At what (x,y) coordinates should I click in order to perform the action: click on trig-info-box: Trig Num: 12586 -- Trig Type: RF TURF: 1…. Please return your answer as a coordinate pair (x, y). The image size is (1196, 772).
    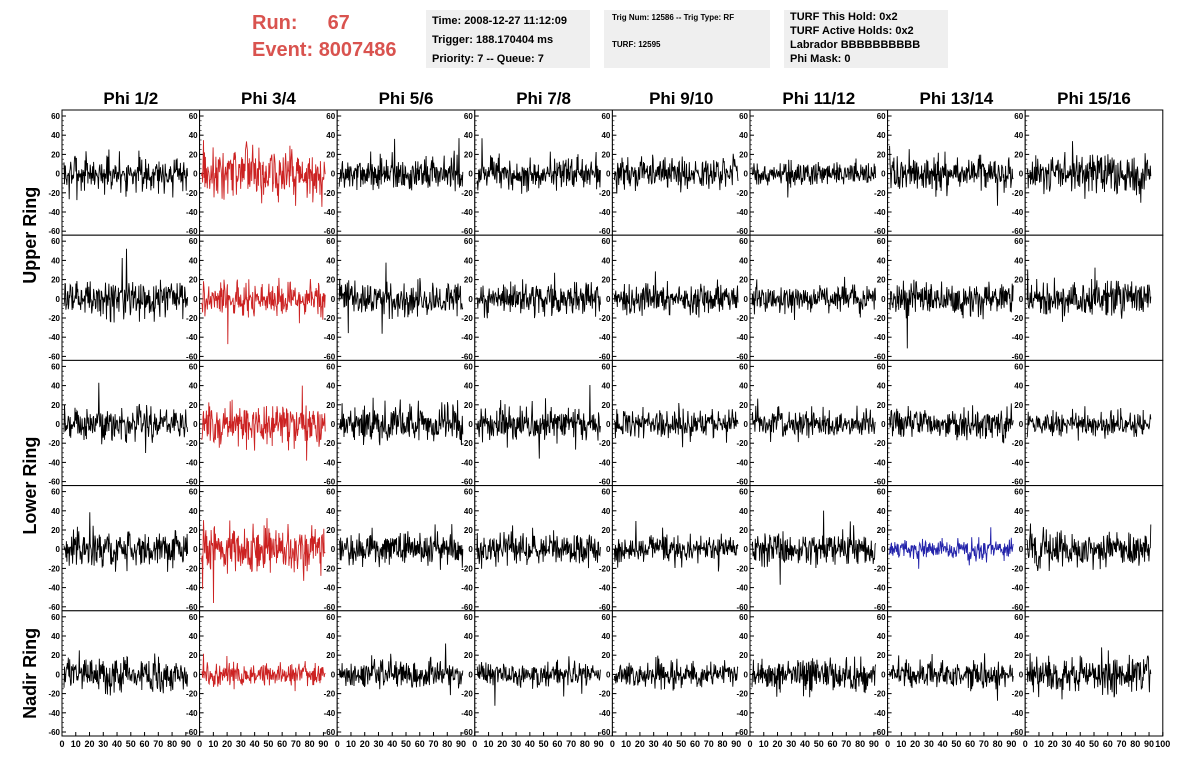
    Looking at the image, I should click on (687, 39).